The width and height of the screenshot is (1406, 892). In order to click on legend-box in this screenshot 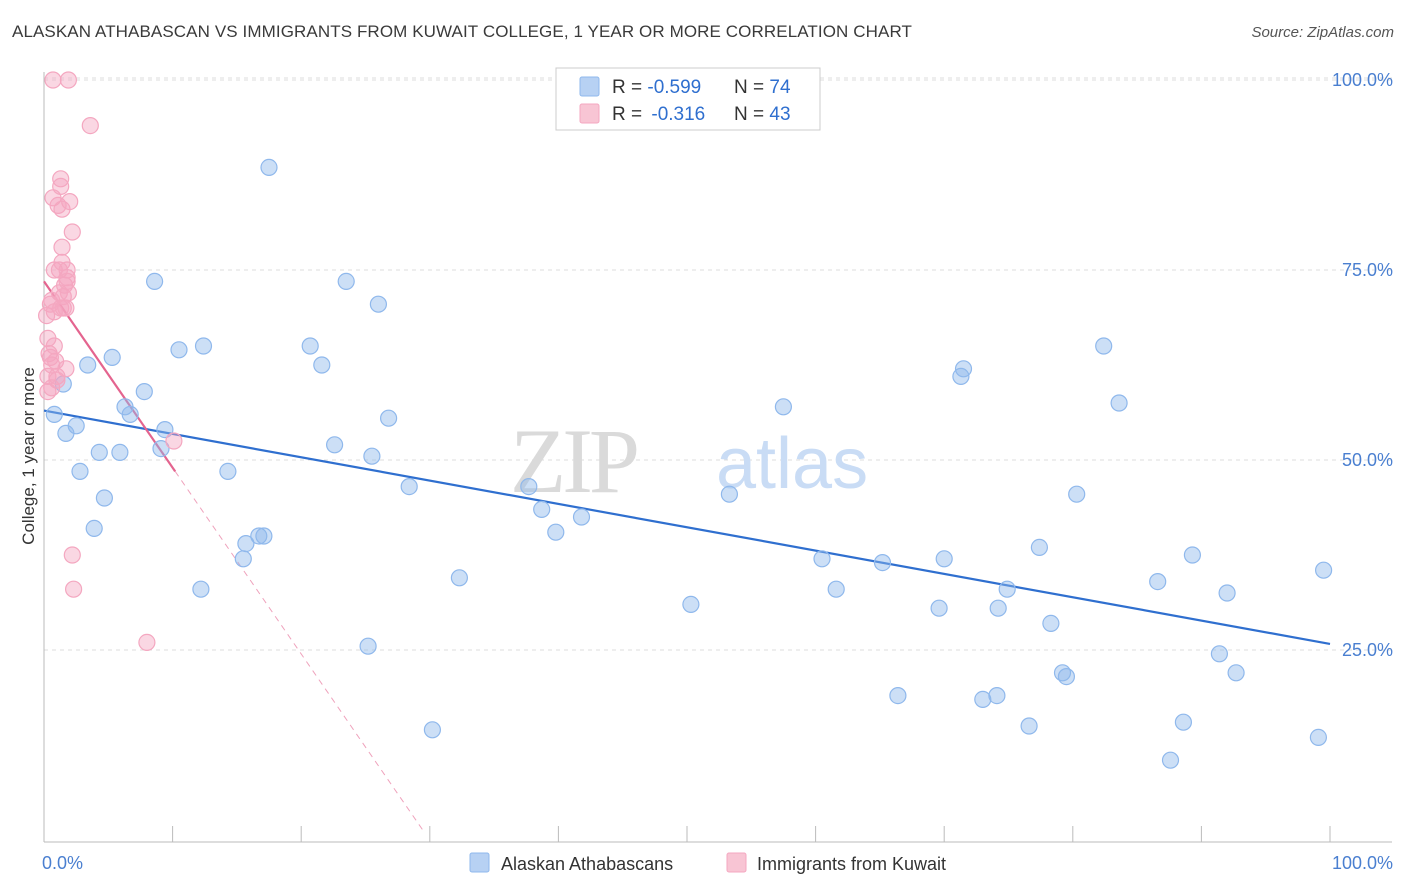, I will do `click(688, 99)`.